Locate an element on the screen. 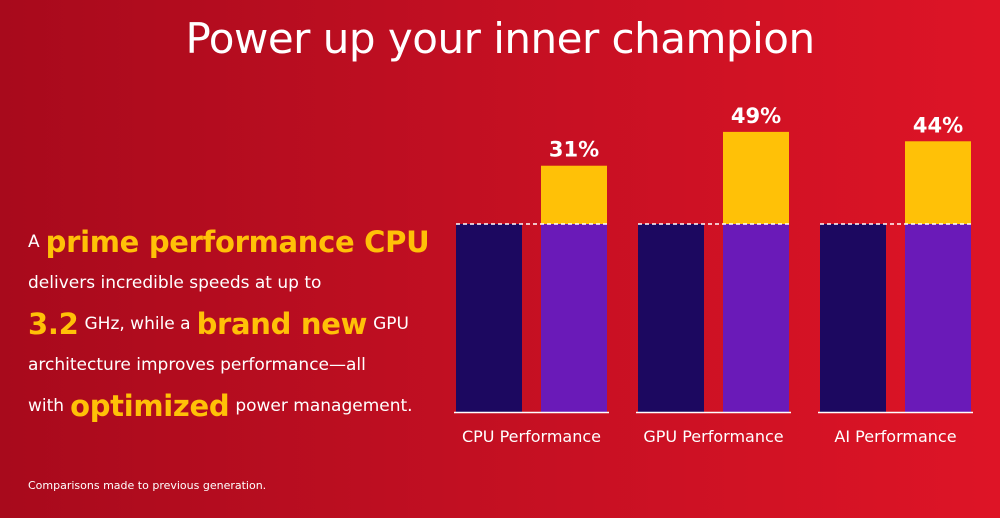 This screenshot has width=1000, height=518. category-label: CPU Performance is located at coordinates (531, 436).